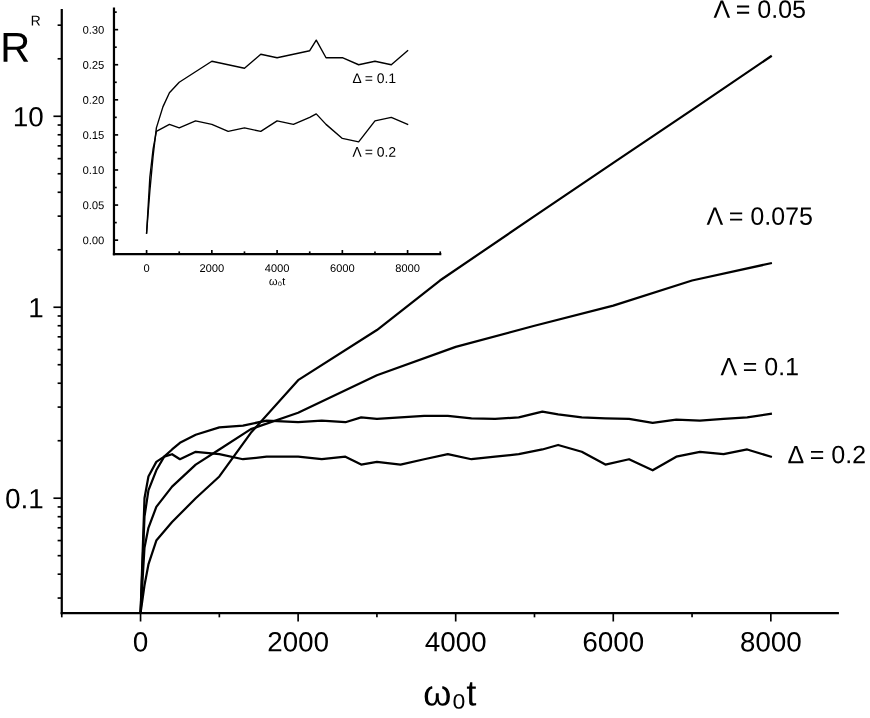 The height and width of the screenshot is (718, 870). I want to click on series-label: Λ = 0.075, so click(759, 216).